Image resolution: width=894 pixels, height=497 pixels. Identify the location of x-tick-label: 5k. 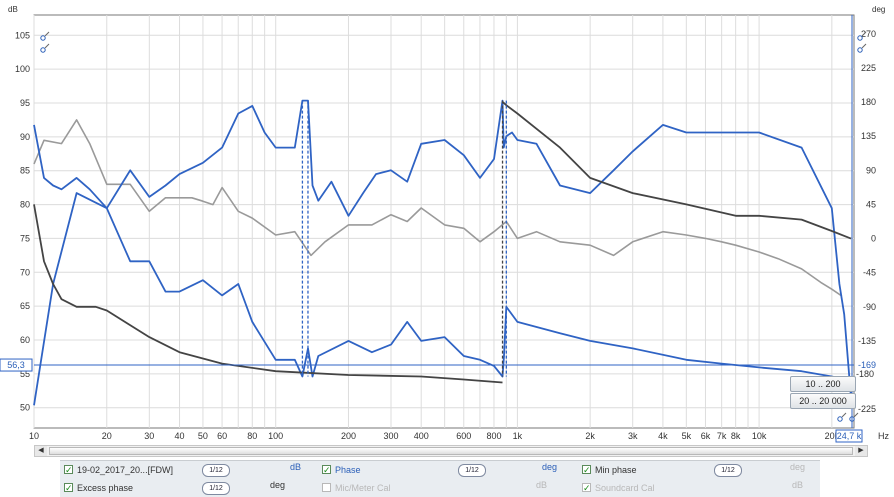
(687, 436).